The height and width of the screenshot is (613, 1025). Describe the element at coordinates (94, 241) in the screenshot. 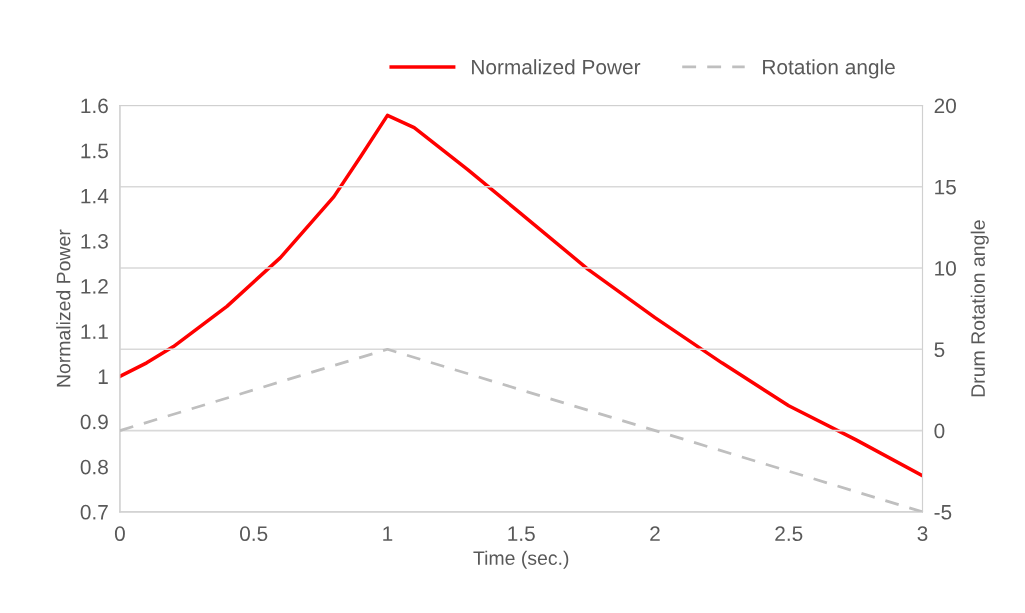

I see `y-tick-label: 1.3` at that location.